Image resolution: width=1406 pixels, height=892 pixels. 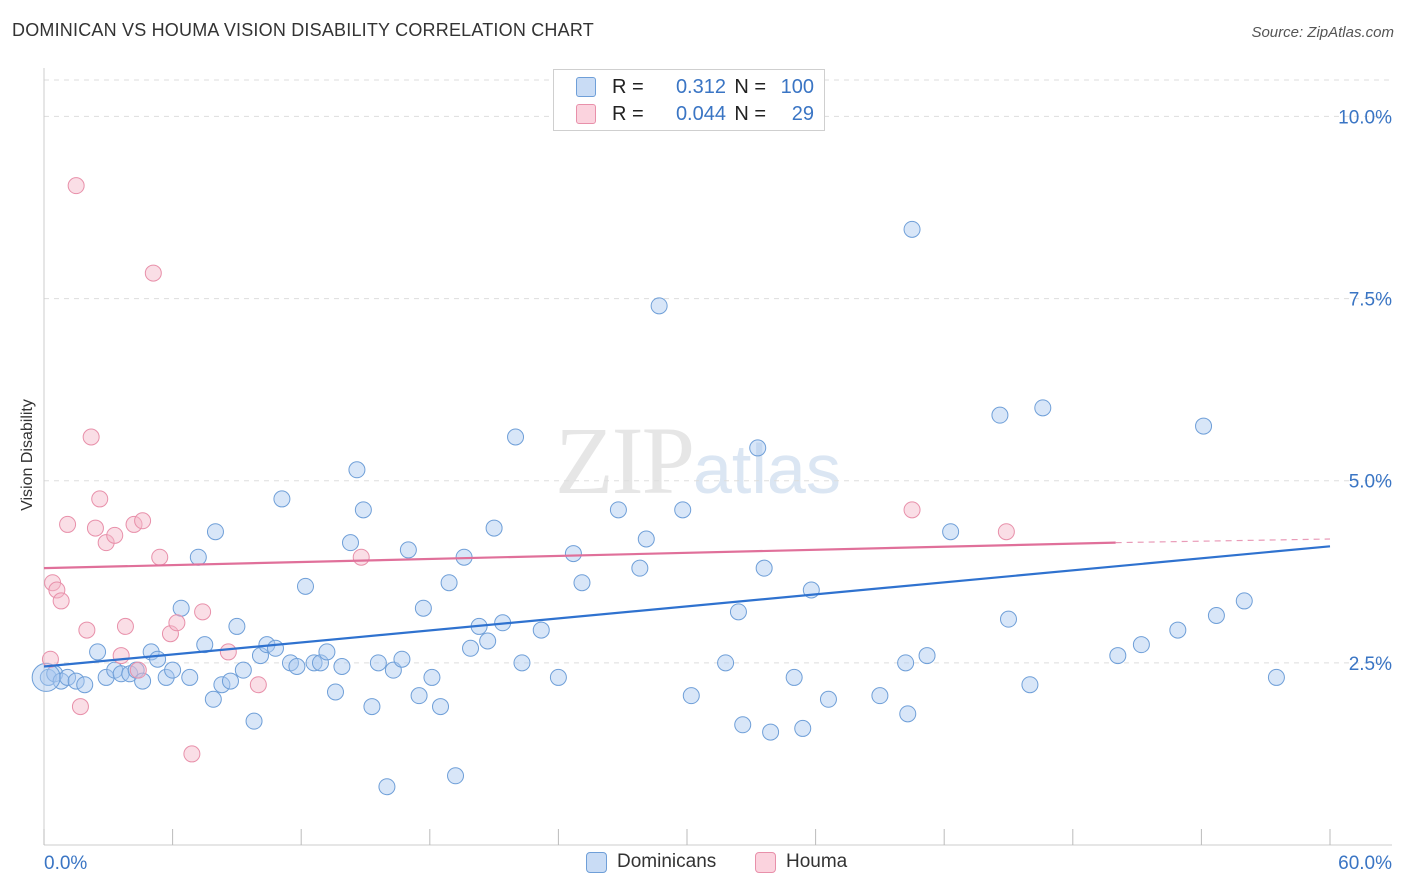 What do you see at coordinates (628, 86) in the screenshot?
I see `legend-r-label: R =` at bounding box center [628, 86].